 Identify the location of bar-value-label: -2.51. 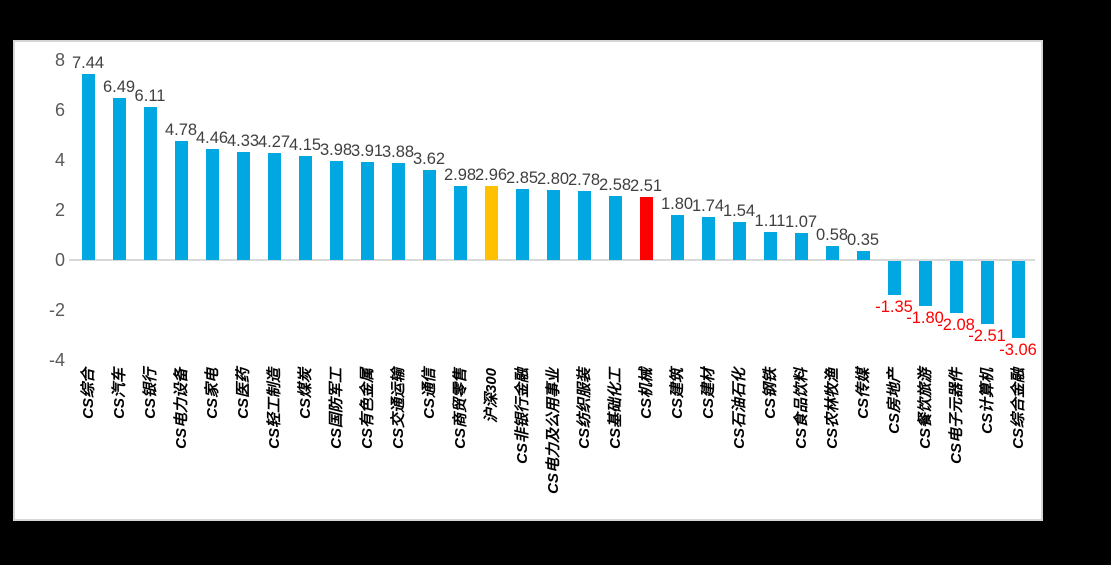
(987, 335).